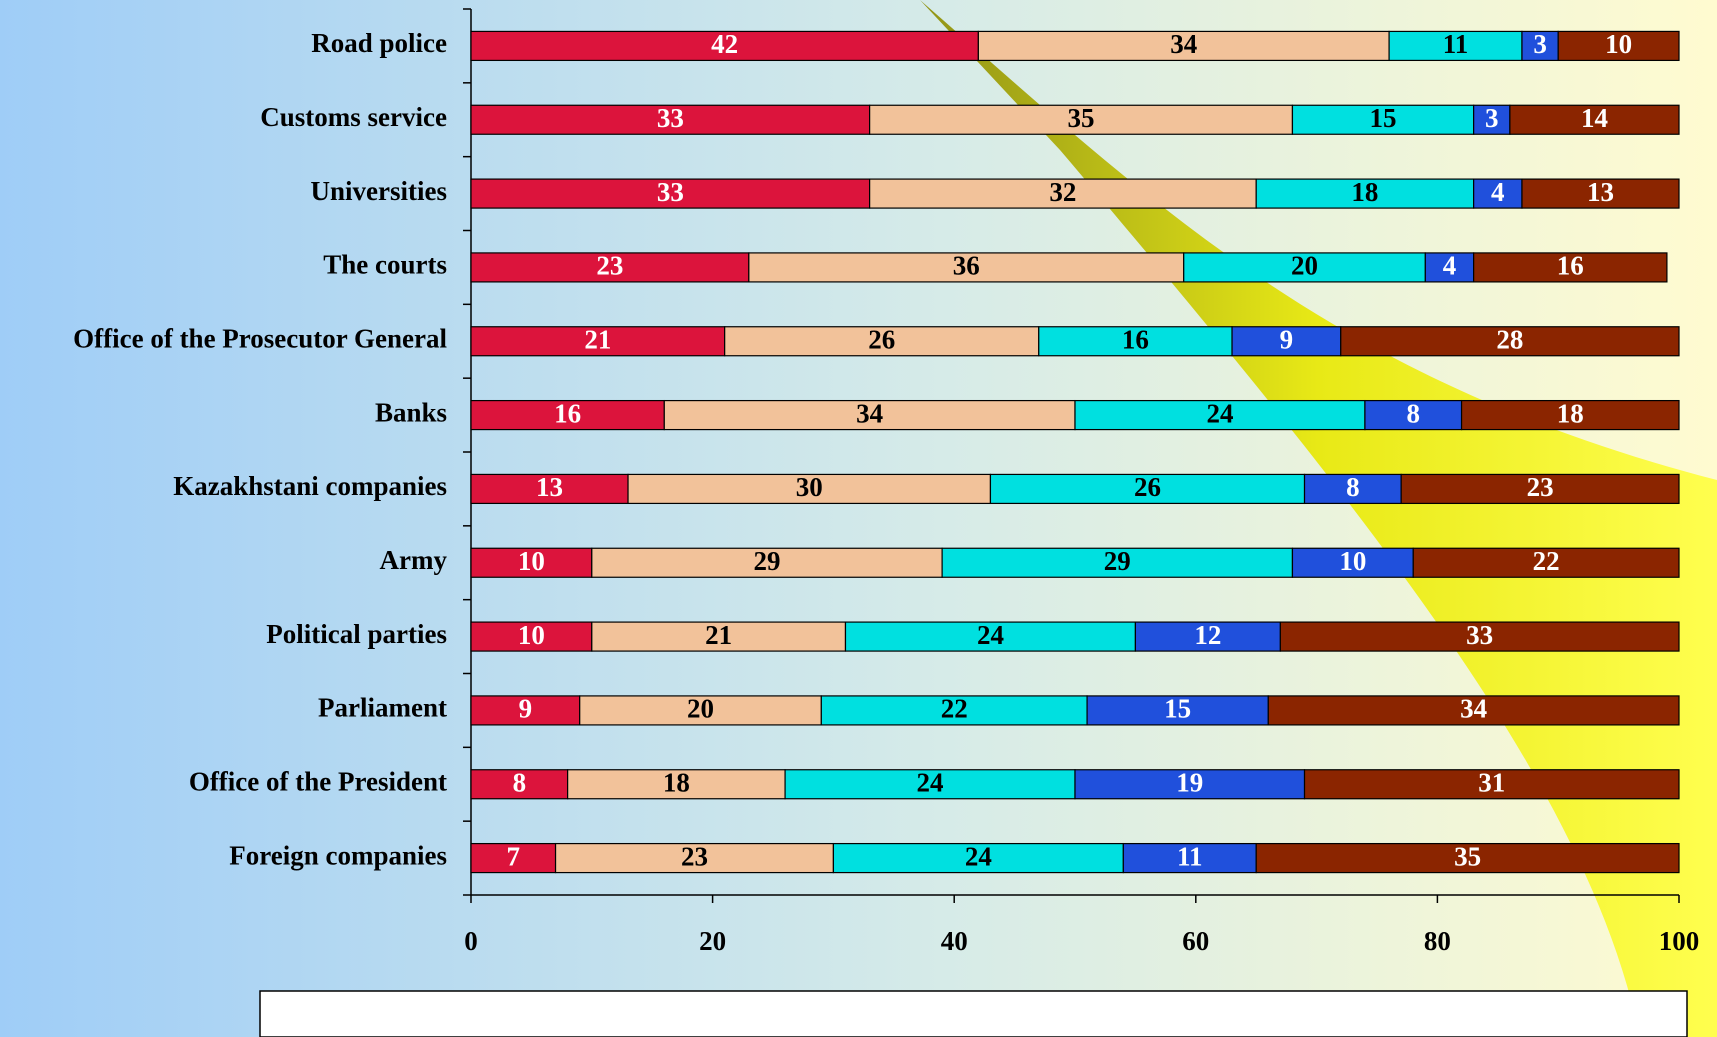 The image size is (1717, 1037). What do you see at coordinates (471, 941) in the screenshot?
I see `x-tick-label: 0` at bounding box center [471, 941].